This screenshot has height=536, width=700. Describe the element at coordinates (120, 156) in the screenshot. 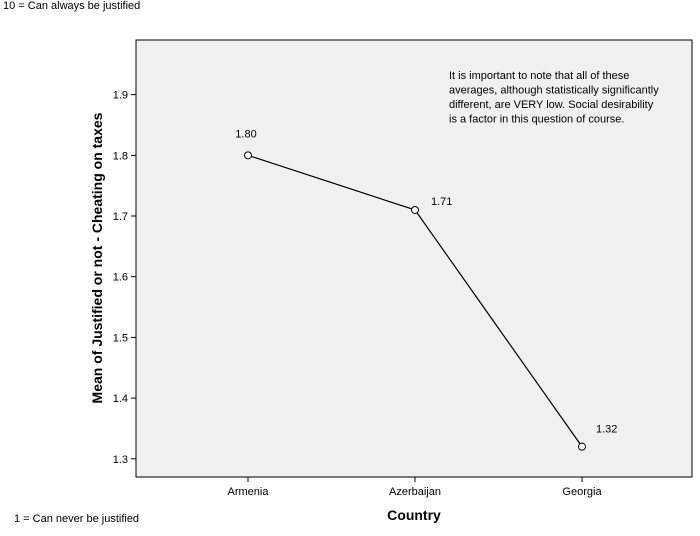

I see `y-tick-label-5: 1.8` at that location.